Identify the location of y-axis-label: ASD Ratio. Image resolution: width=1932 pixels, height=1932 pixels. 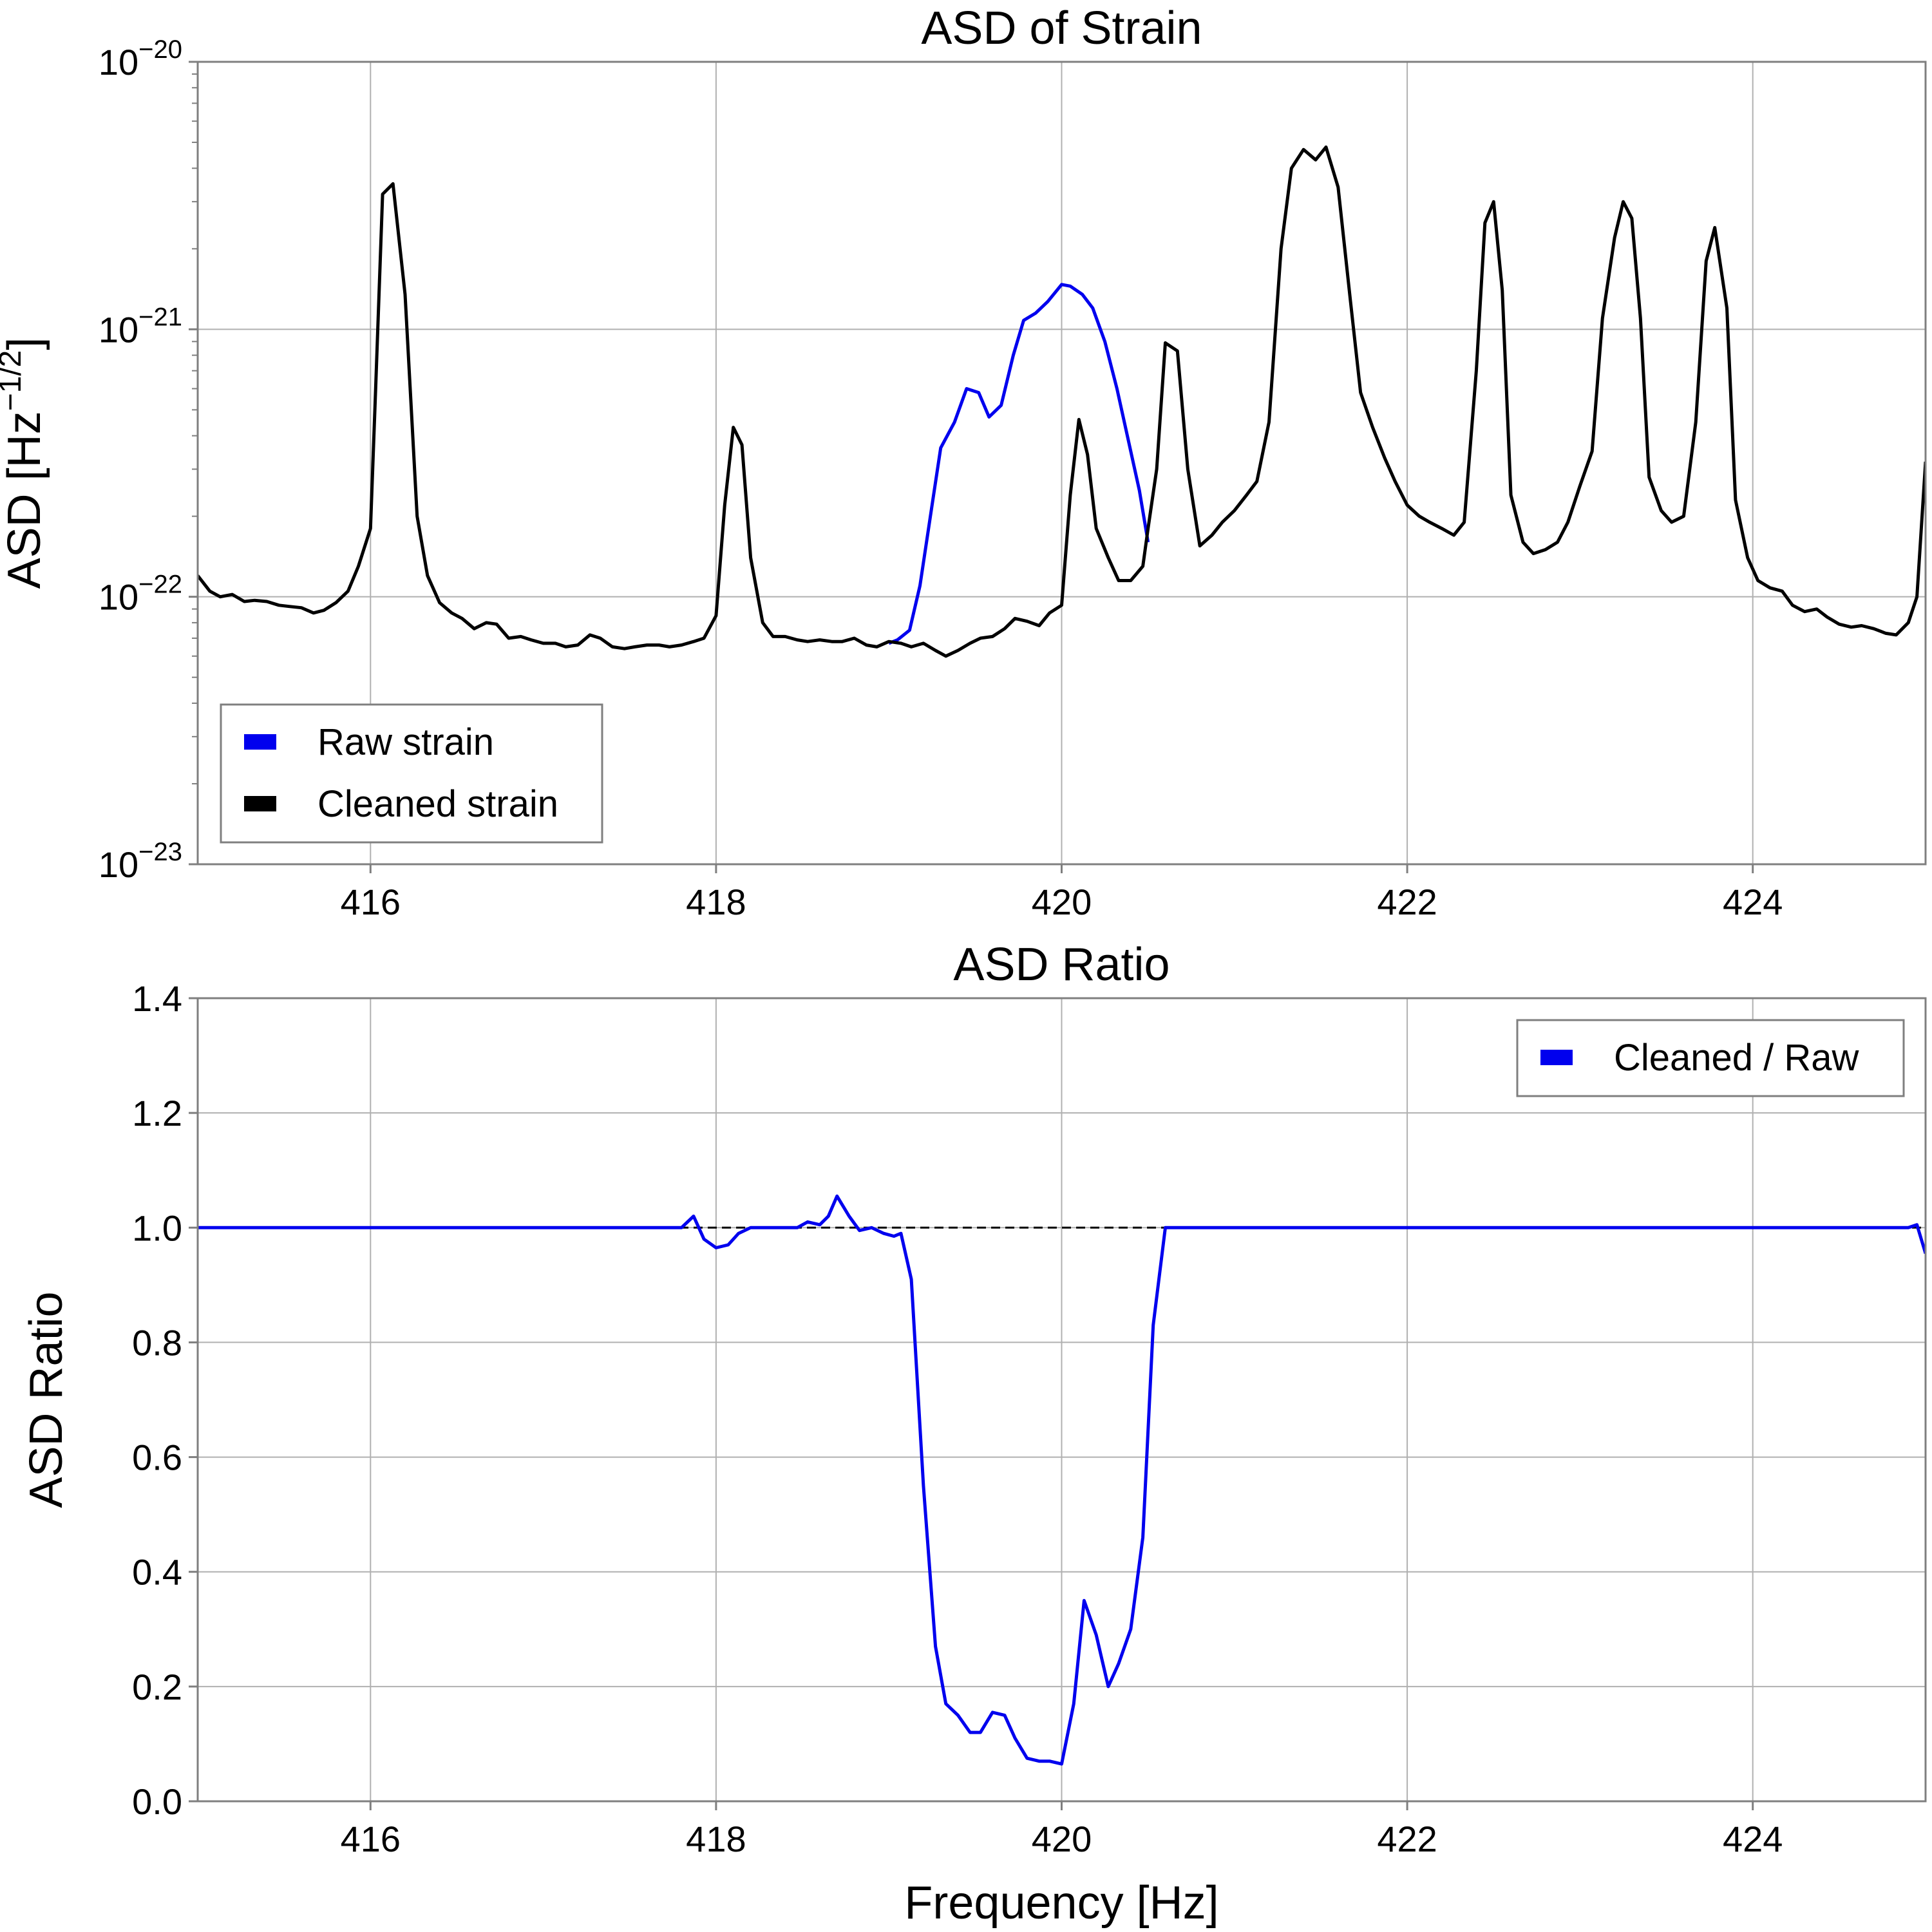
(46, 1399).